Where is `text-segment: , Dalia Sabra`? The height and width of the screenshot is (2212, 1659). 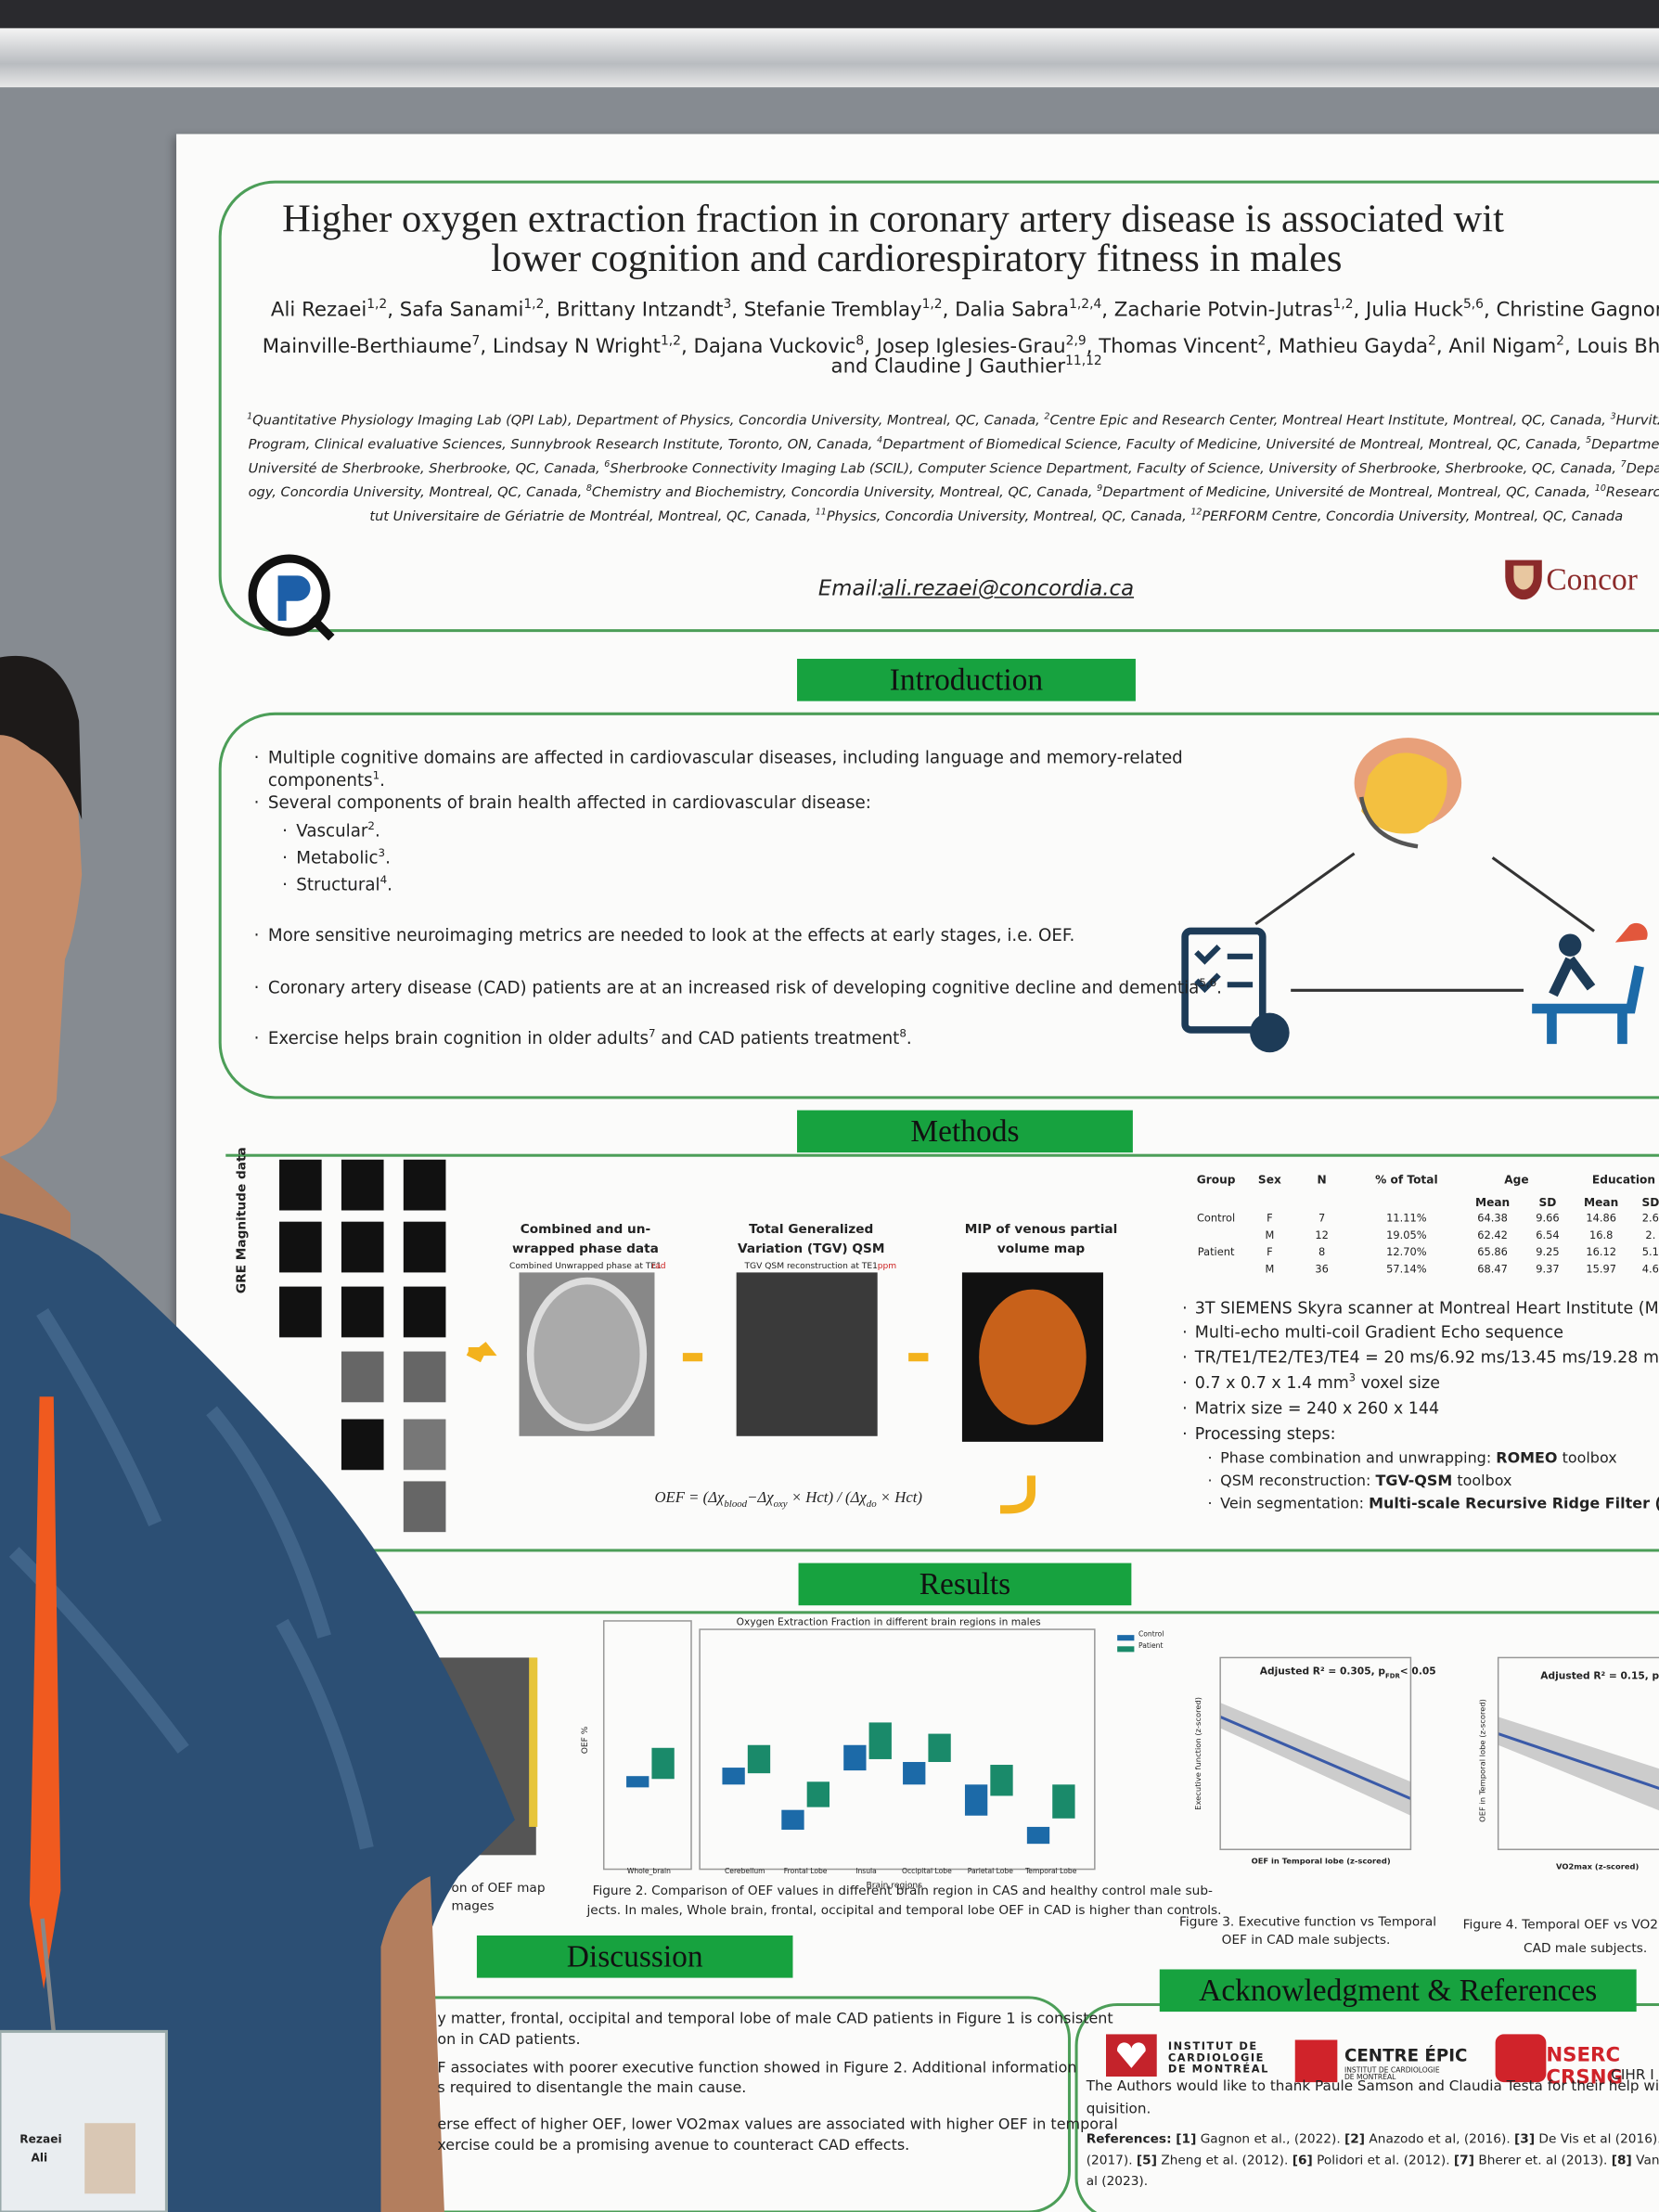
text-segment: , Dalia Sabra is located at coordinates (1006, 310).